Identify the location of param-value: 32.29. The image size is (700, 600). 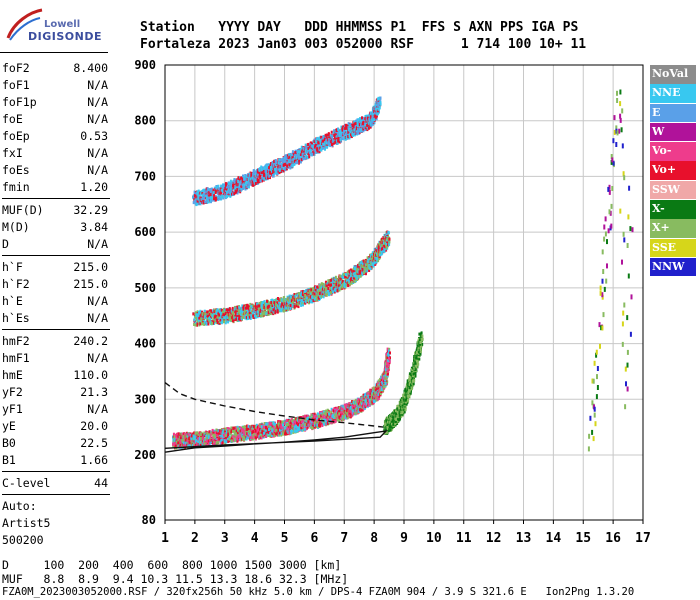
(90, 210).